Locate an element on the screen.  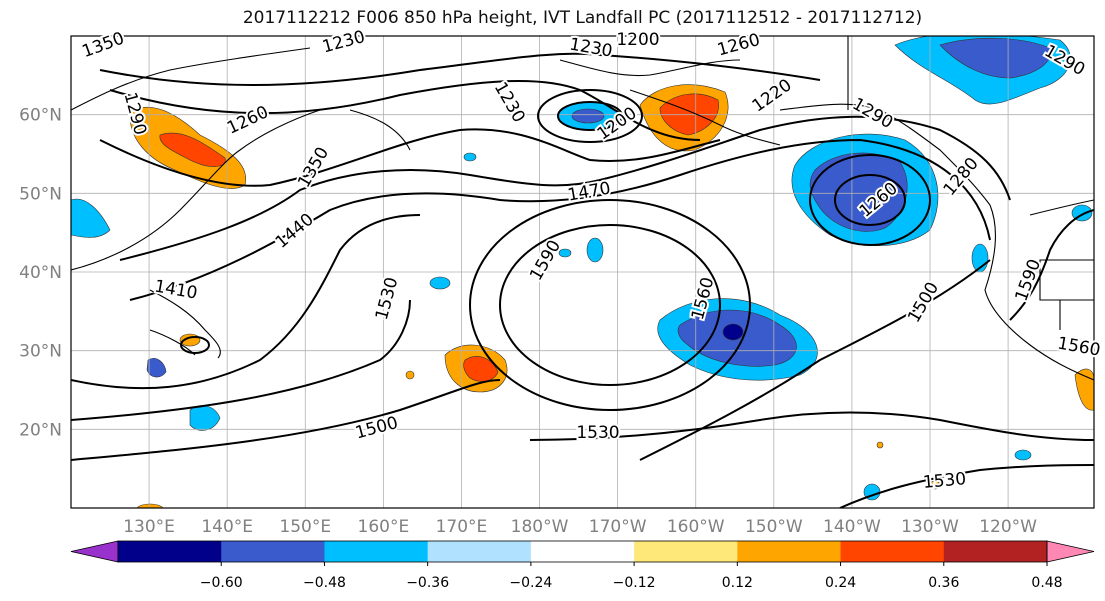
colorbar-tick-label: 0.48 is located at coordinates (1046, 583).